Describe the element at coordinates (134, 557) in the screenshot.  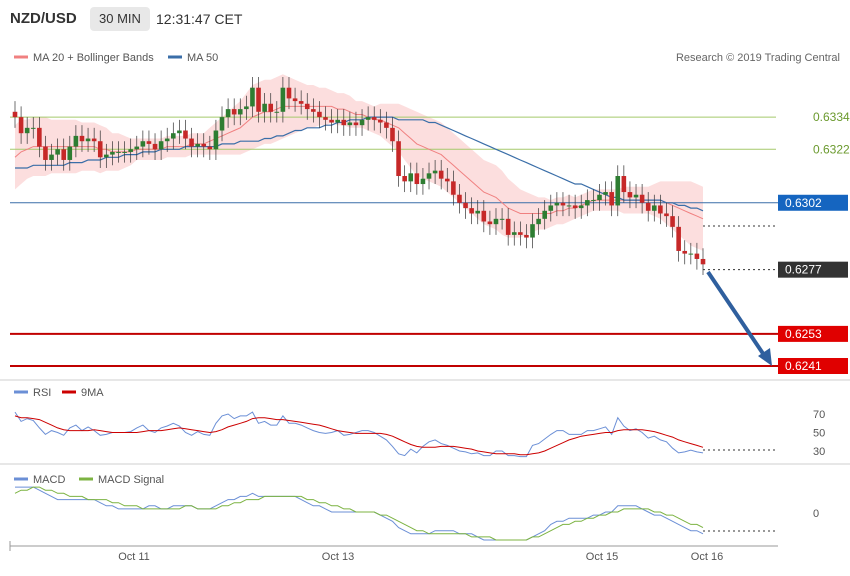
I see `x-axis-label: Oct 11` at that location.